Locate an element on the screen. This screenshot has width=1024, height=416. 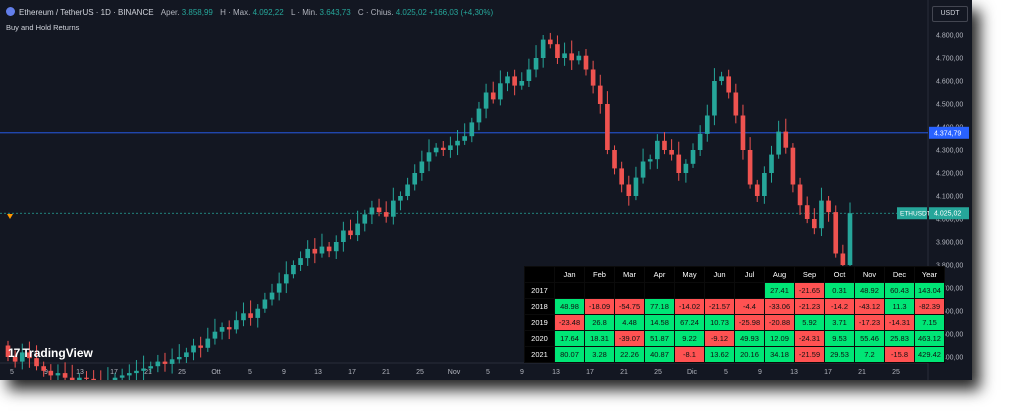
returns-value-cell: 34.18 is located at coordinates (779, 354).